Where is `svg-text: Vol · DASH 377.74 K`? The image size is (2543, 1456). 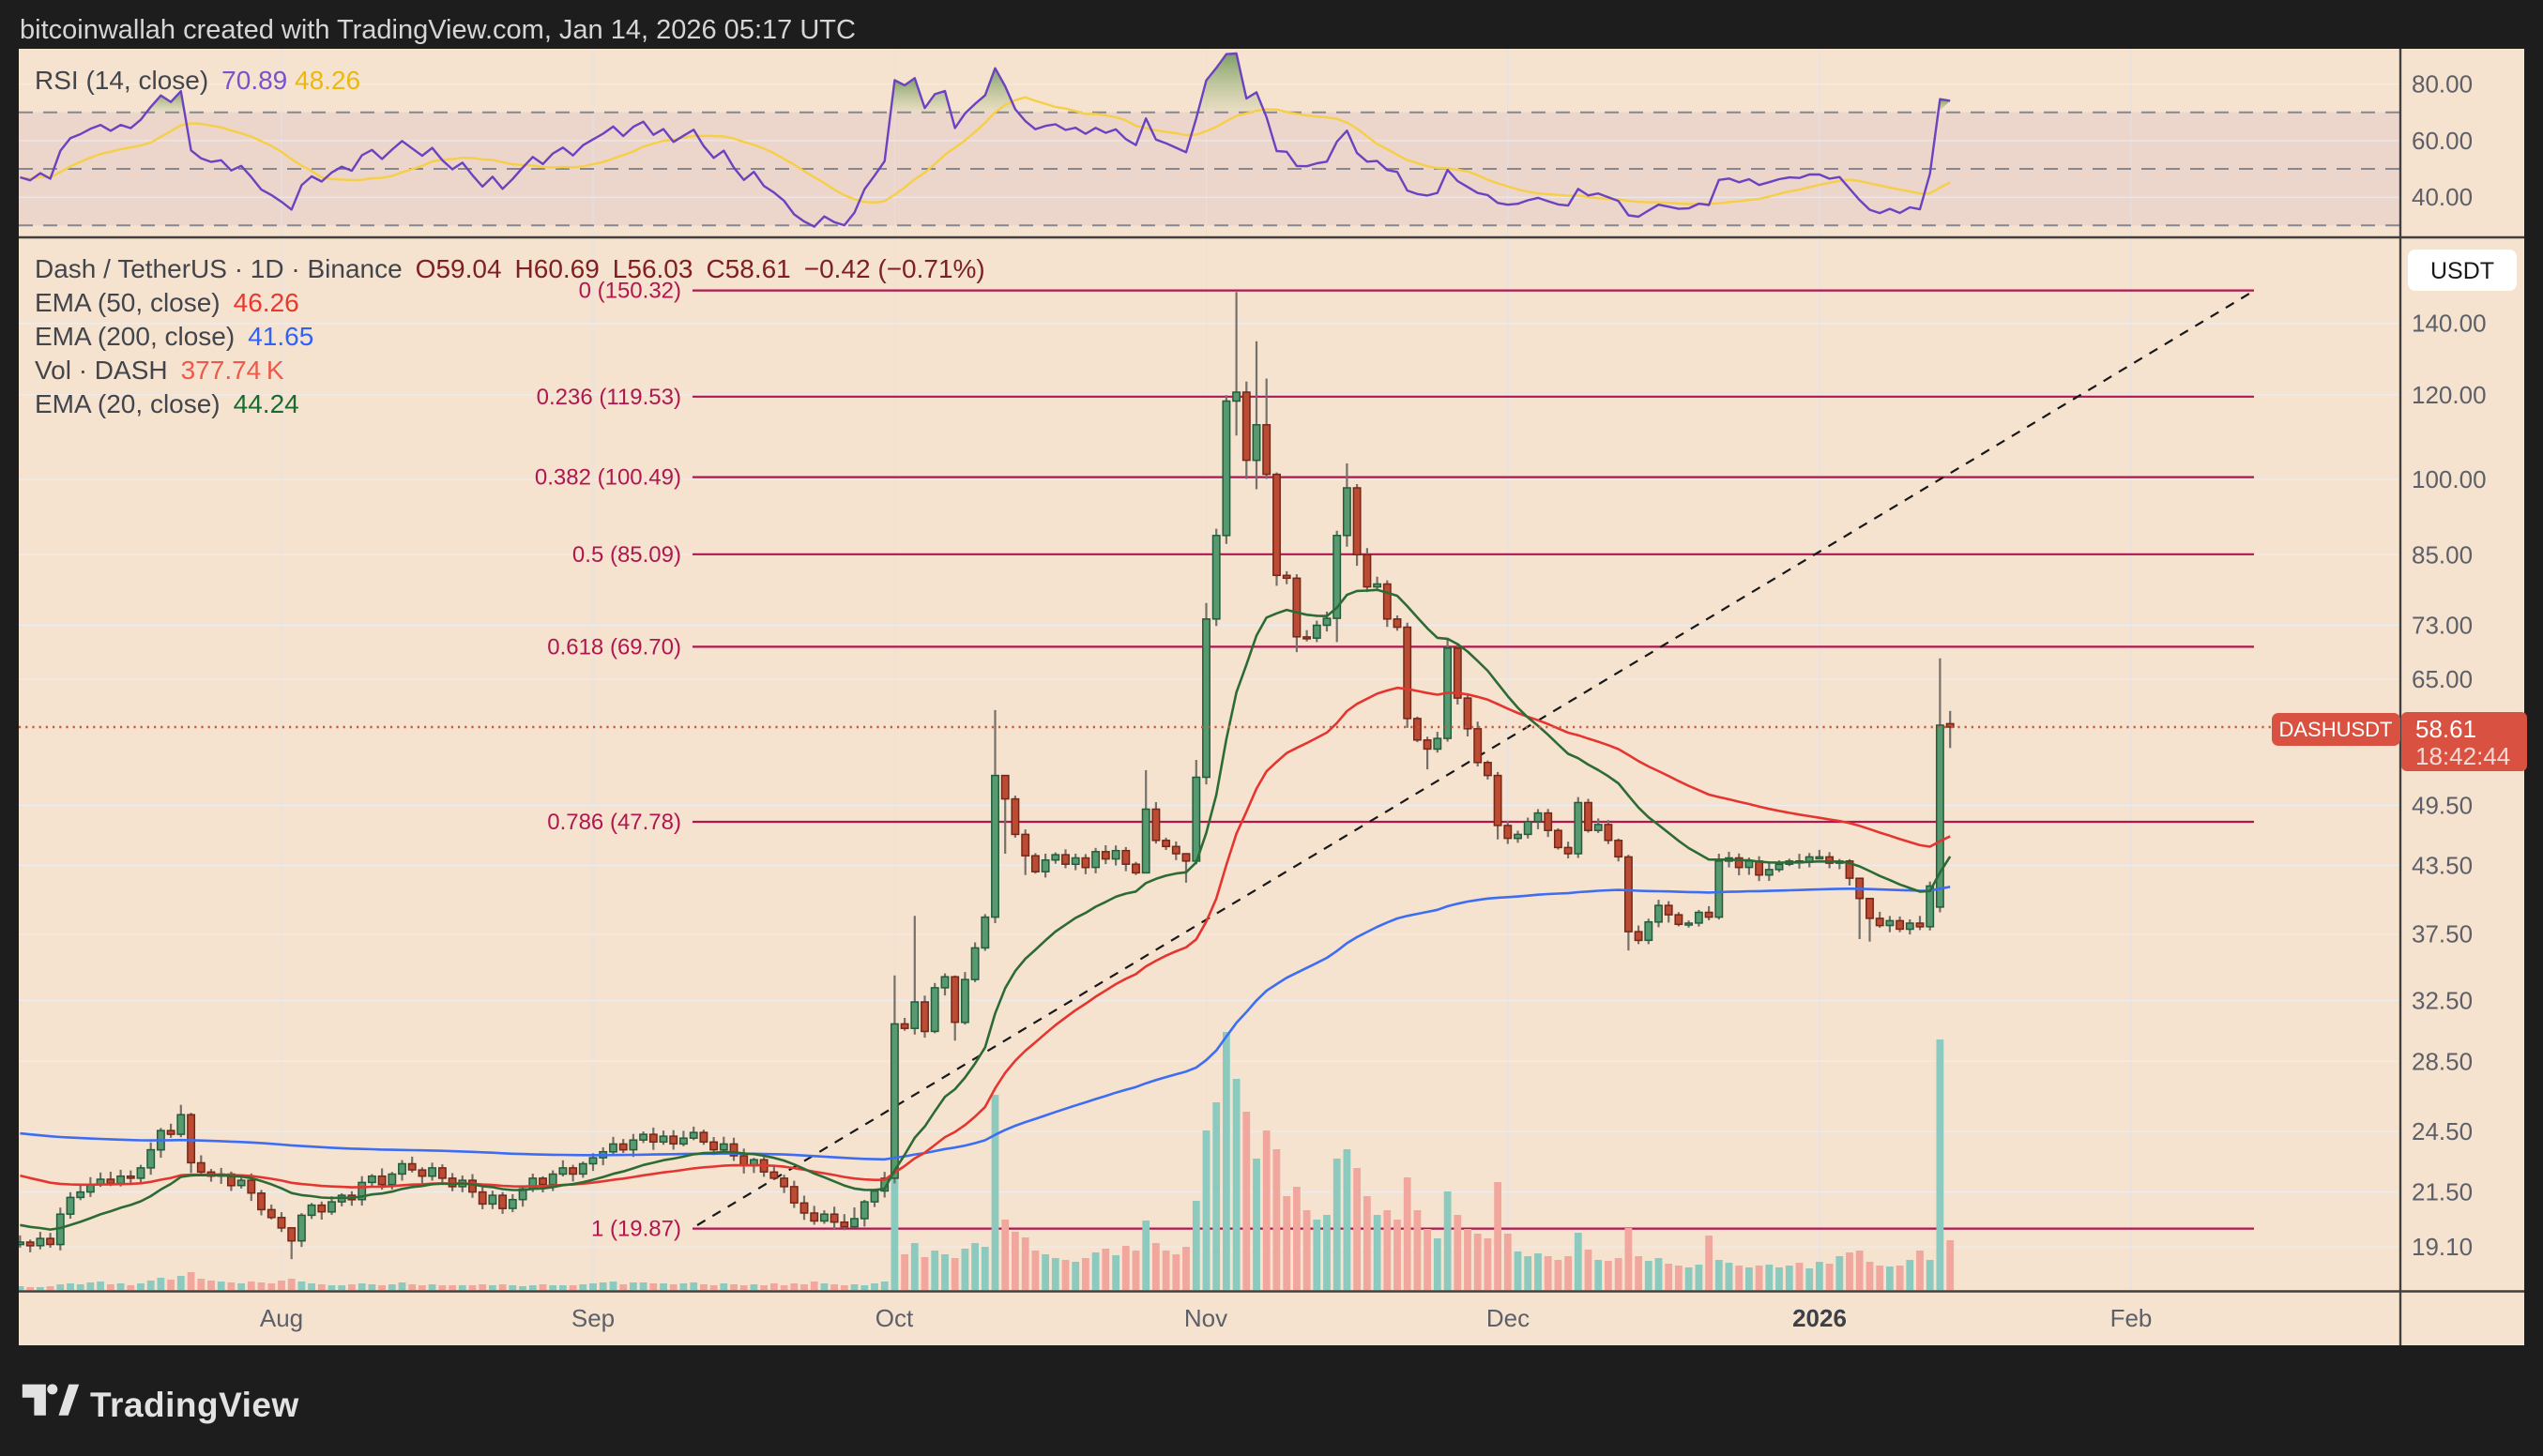 svg-text: Vol · DASH 377.74 K is located at coordinates (159, 370).